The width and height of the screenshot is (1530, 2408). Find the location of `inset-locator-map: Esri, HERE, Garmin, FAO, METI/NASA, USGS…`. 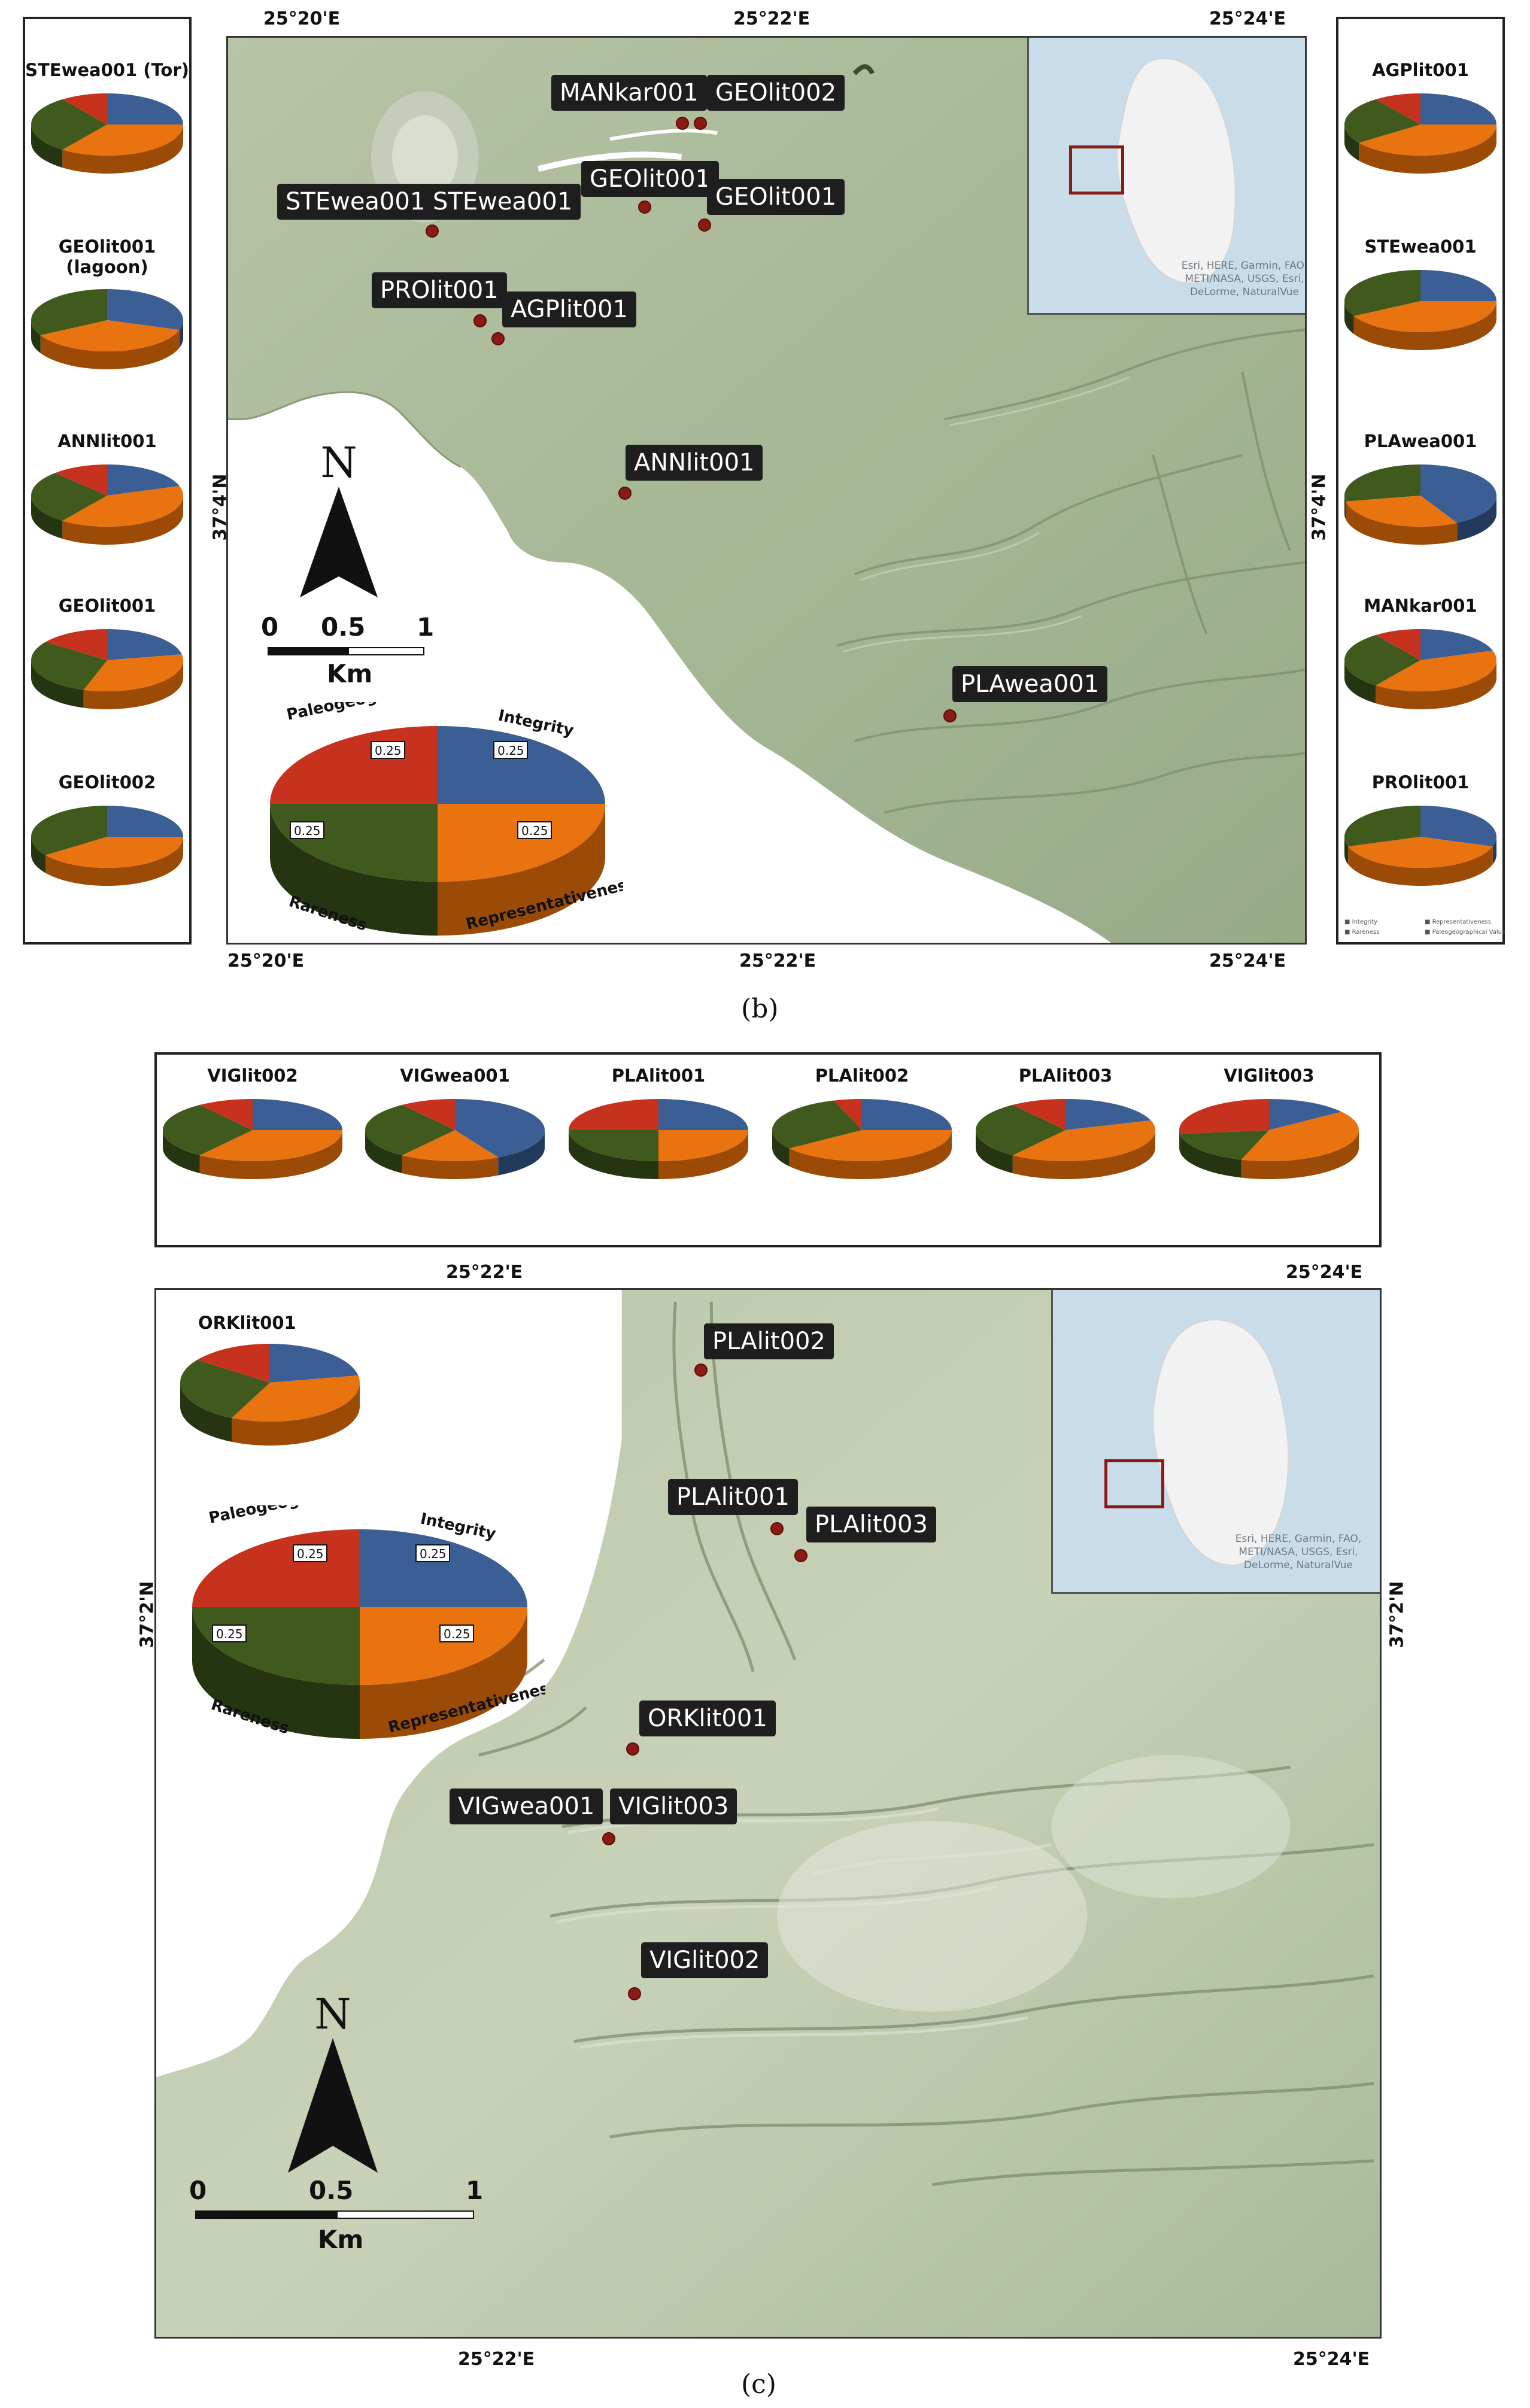

inset-locator-map: Esri, HERE, Garmin, FAO, METI/NASA, USGS… is located at coordinates (1215, 1442).